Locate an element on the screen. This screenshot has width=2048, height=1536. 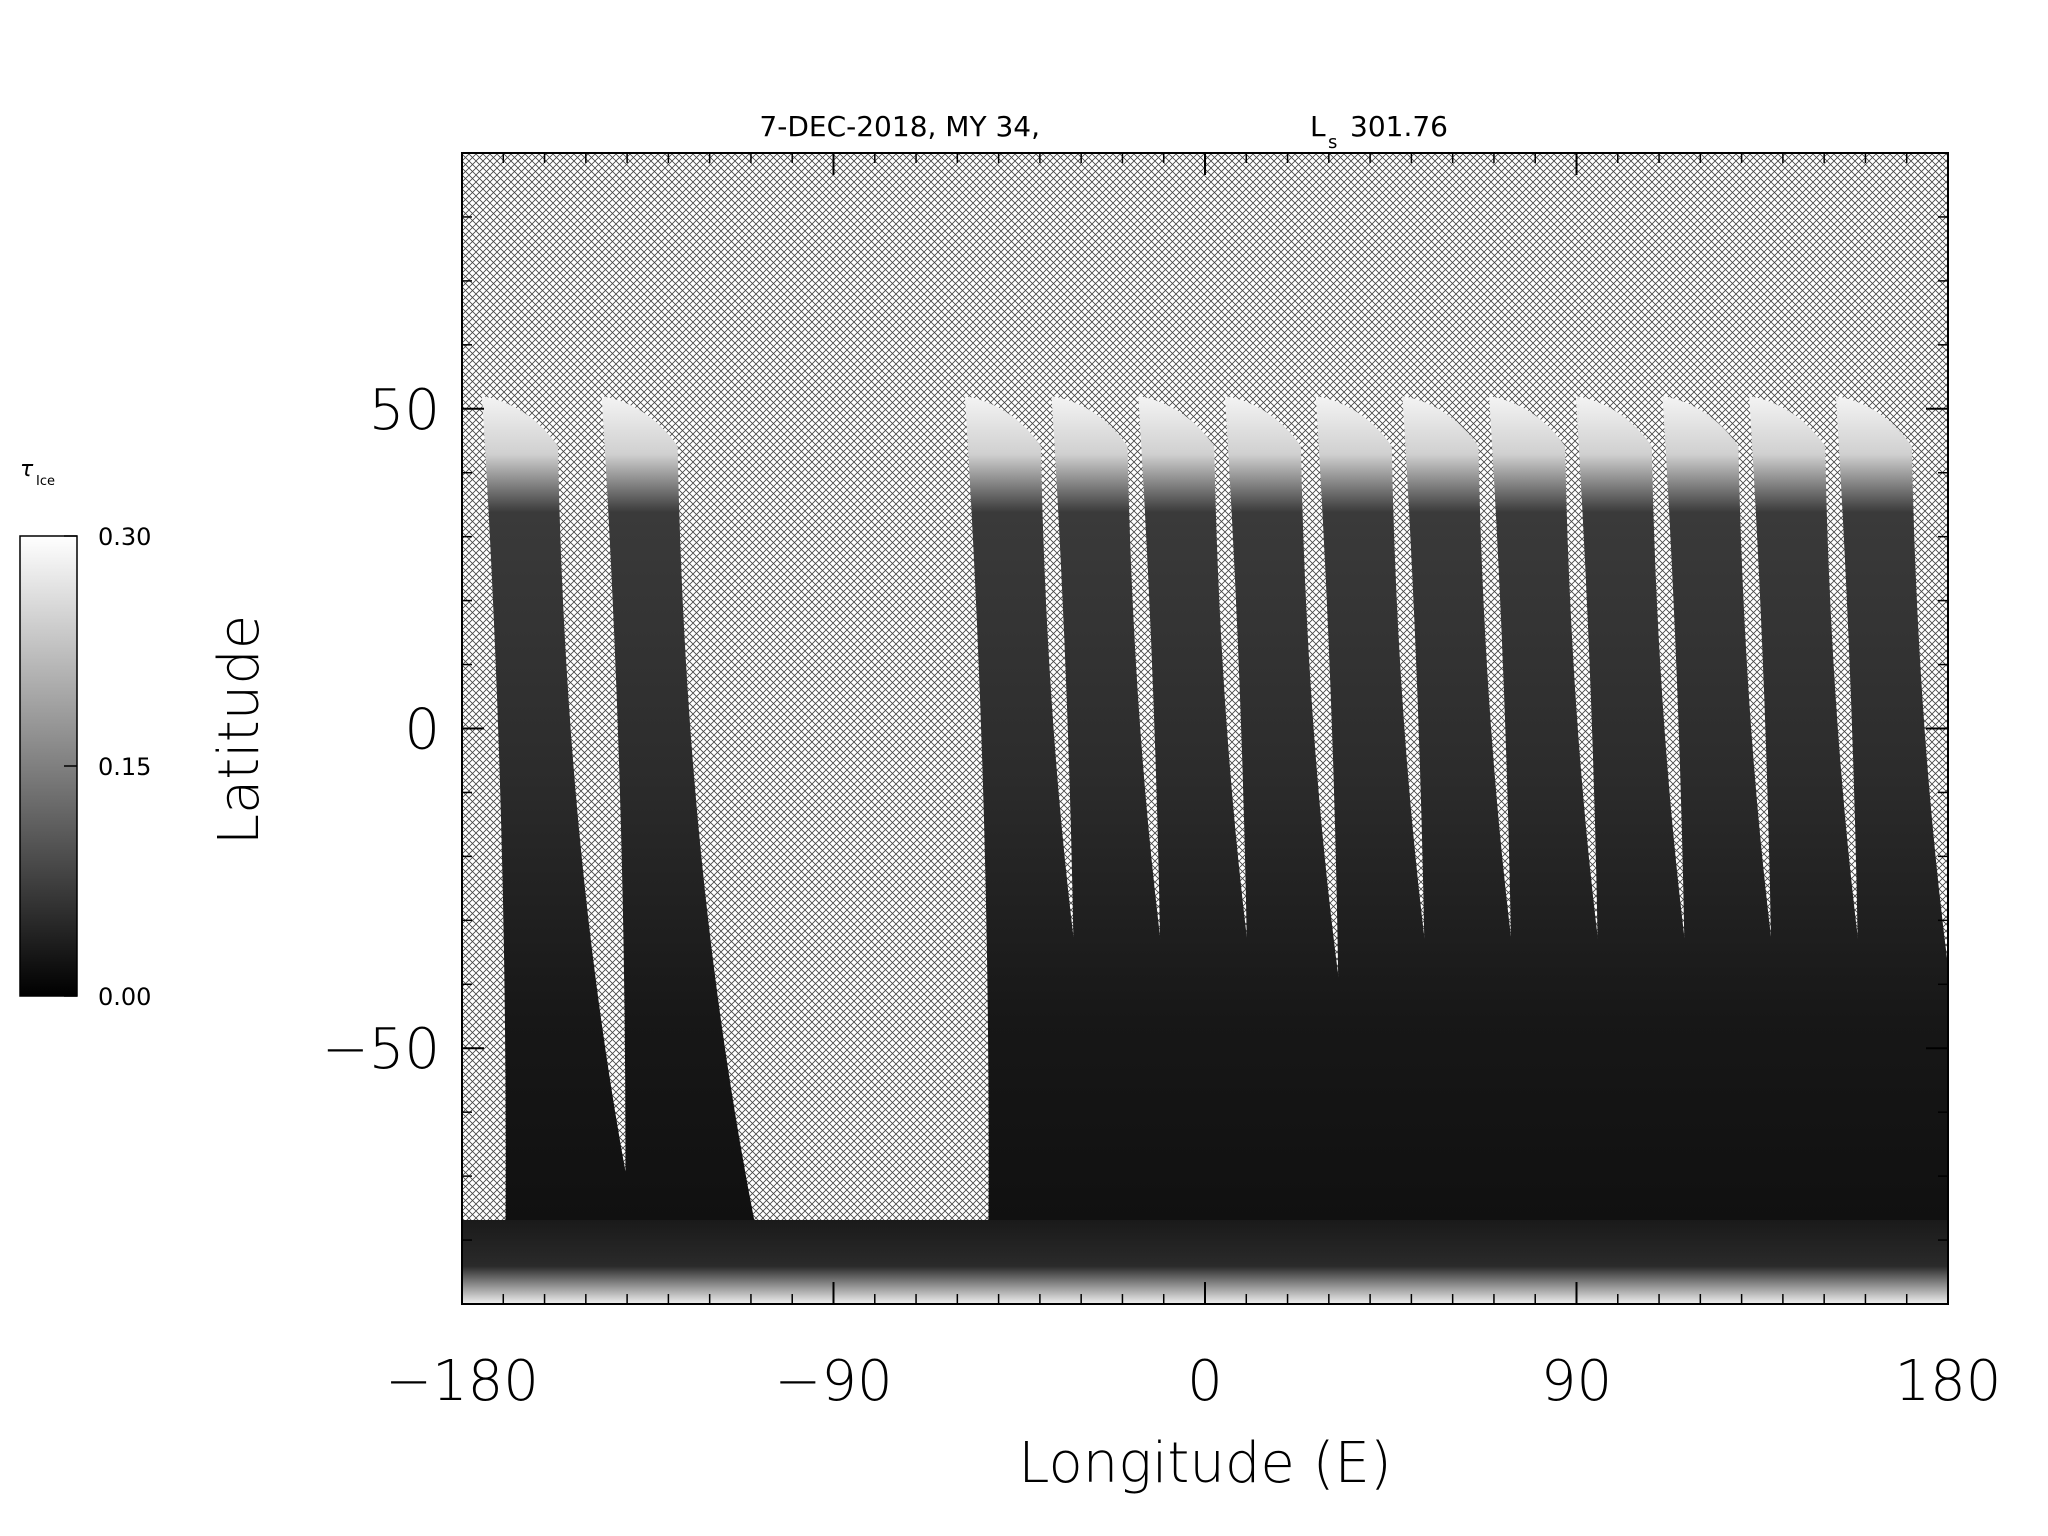
x-tick-label: 180 is located at coordinates (1948, 1381).